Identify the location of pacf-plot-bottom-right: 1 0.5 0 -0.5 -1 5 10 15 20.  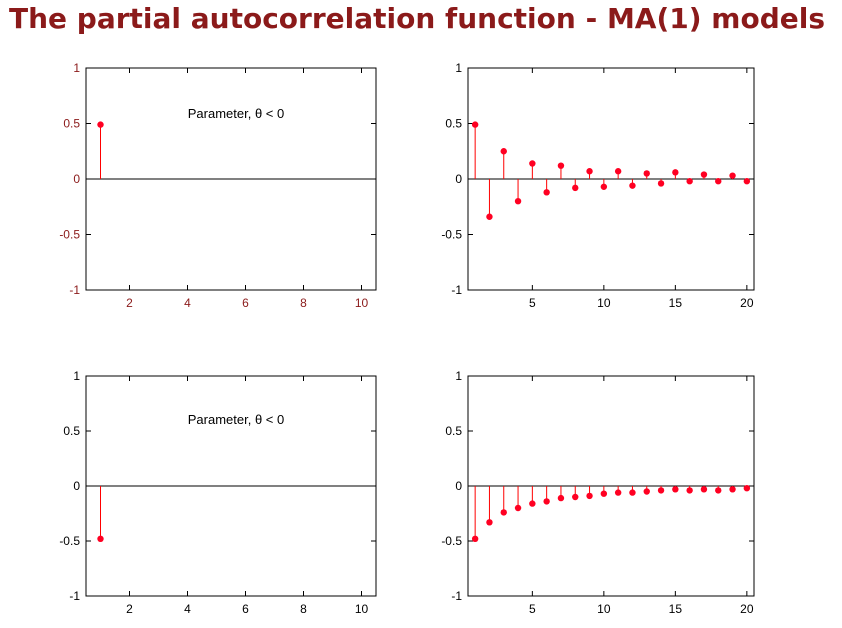
(598, 492).